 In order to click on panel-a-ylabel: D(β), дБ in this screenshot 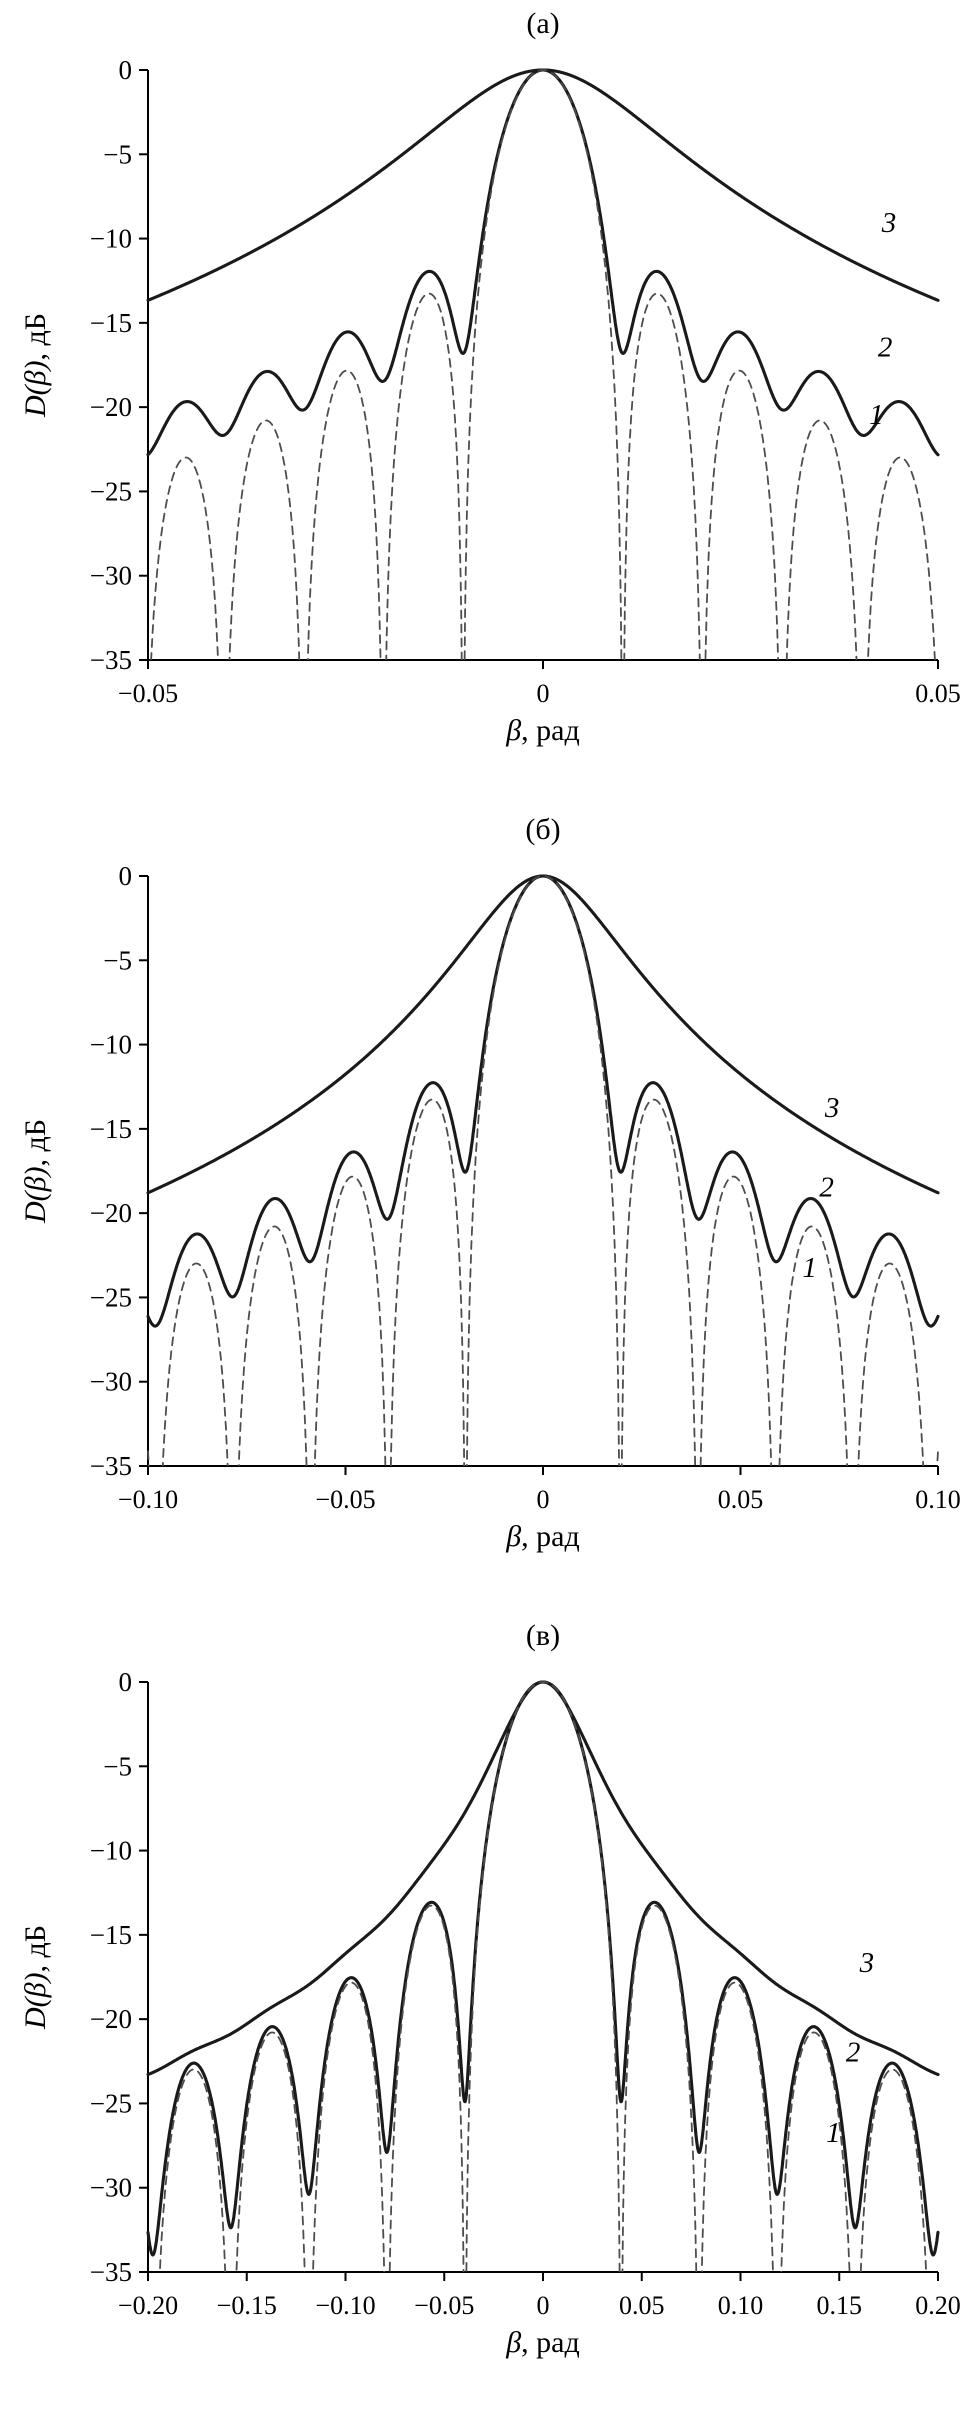, I will do `click(36, 365)`.